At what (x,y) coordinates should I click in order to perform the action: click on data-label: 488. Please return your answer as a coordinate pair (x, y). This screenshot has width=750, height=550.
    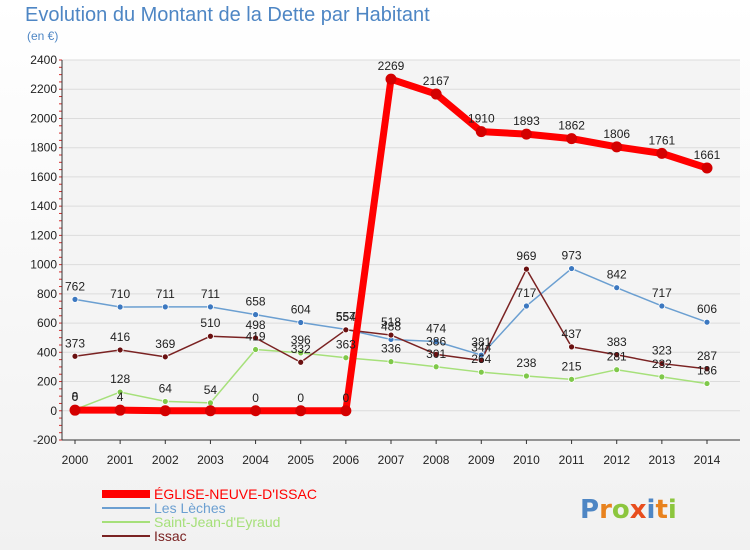
    Looking at the image, I should click on (391, 326).